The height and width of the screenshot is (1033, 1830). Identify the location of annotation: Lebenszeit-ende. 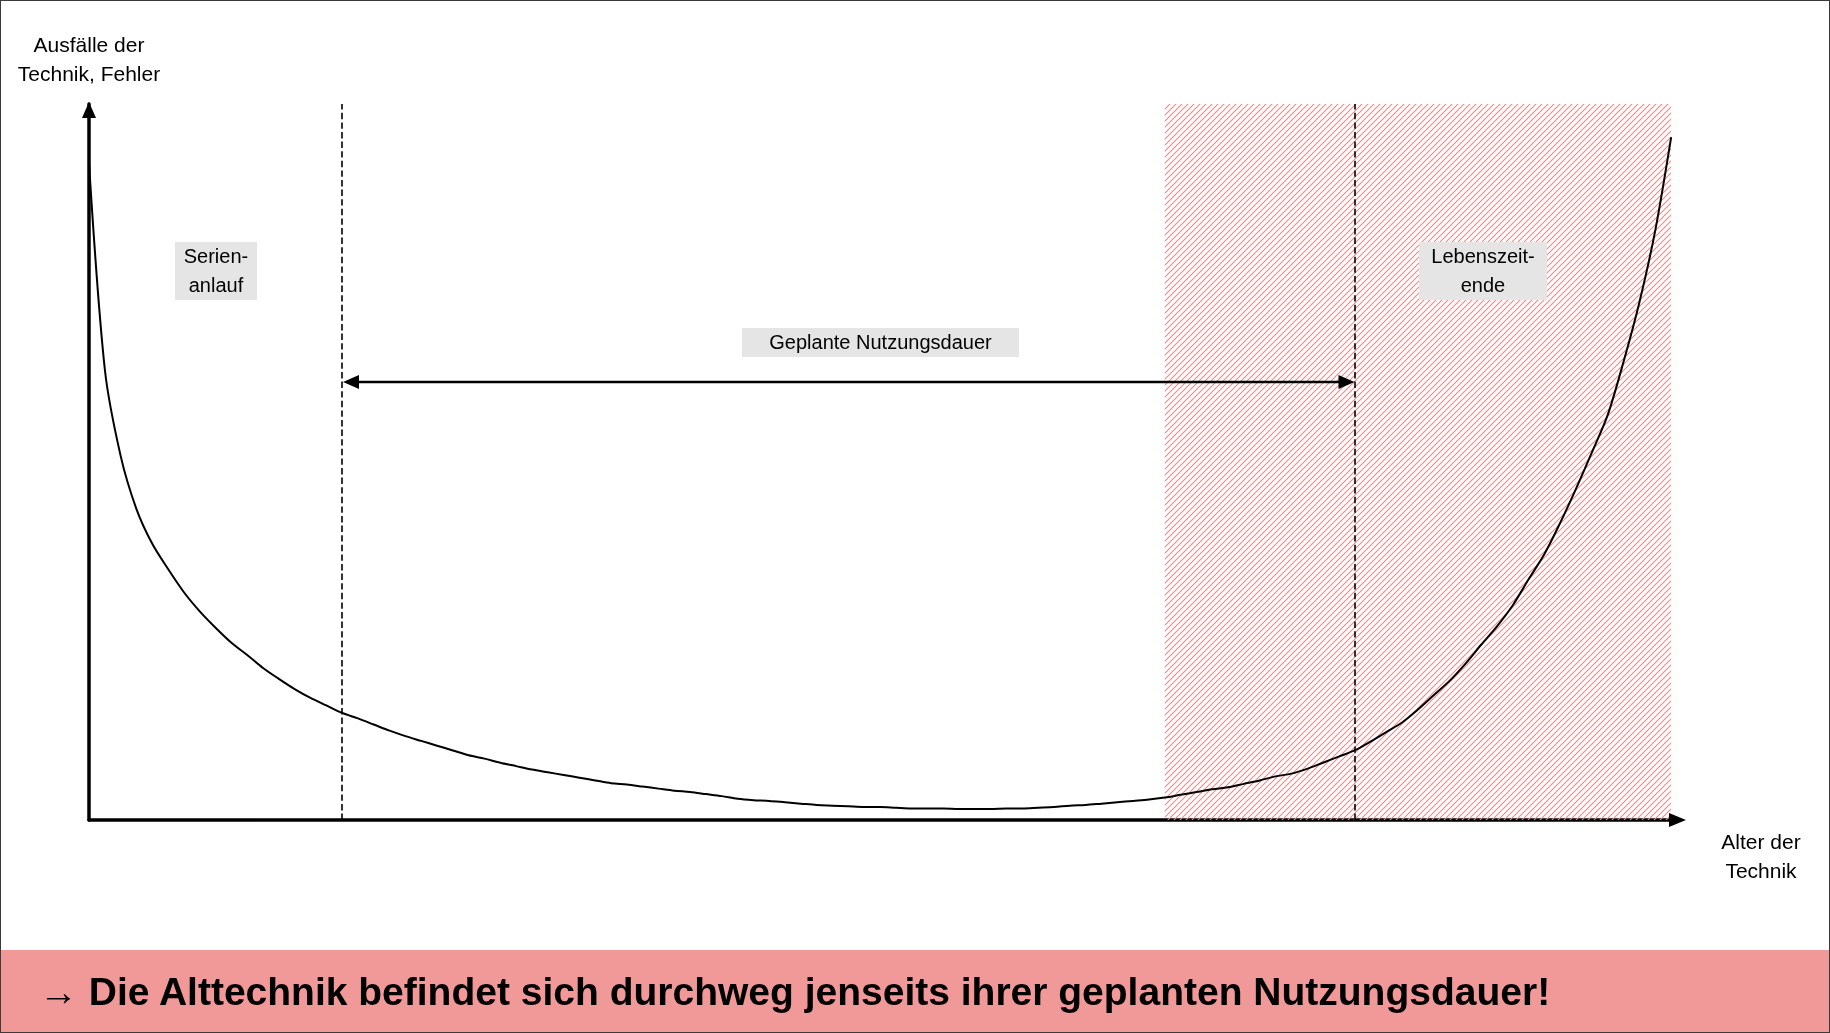
(1483, 271).